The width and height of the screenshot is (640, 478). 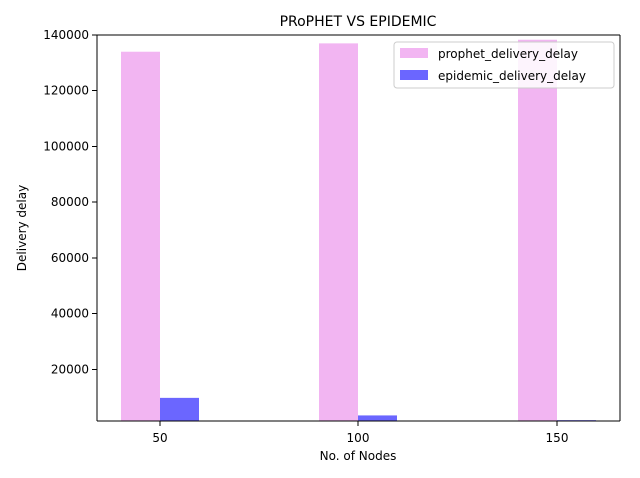 What do you see at coordinates (70, 369) in the screenshot?
I see `y-tick-label-20000: 20000` at bounding box center [70, 369].